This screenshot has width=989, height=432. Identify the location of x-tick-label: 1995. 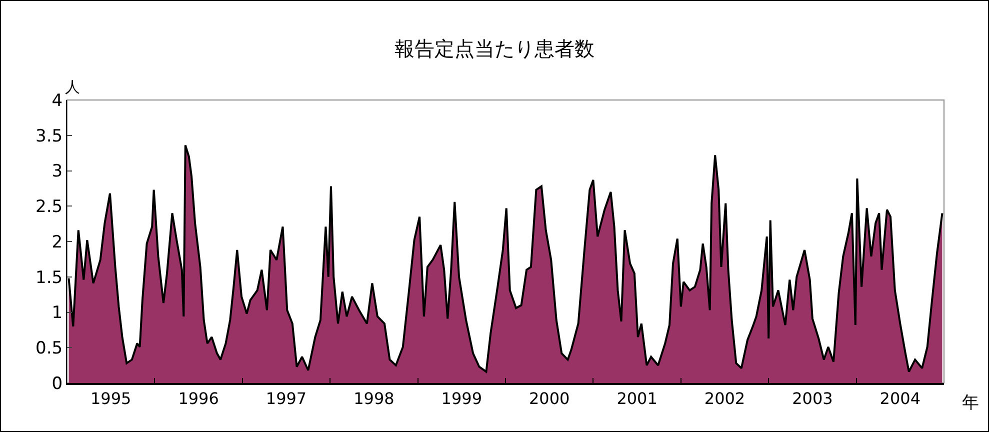
(111, 398).